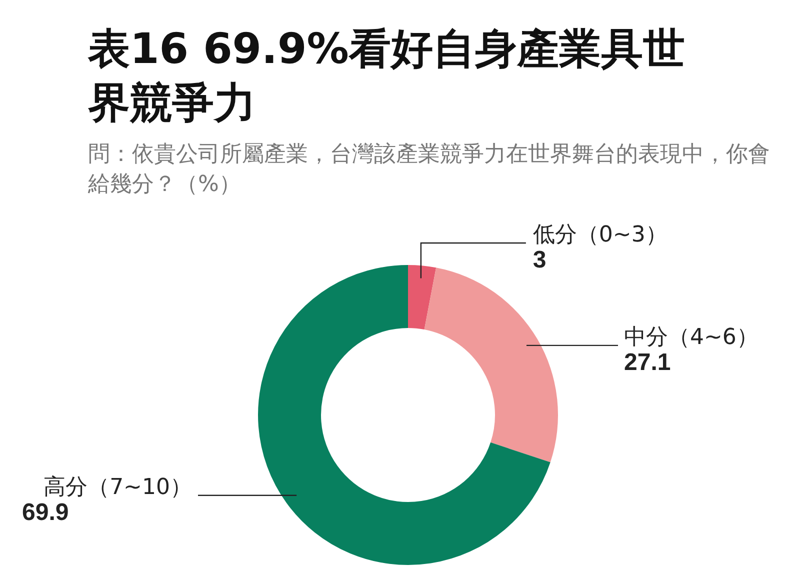  I want to click on data-label: 69.9, so click(45, 512).